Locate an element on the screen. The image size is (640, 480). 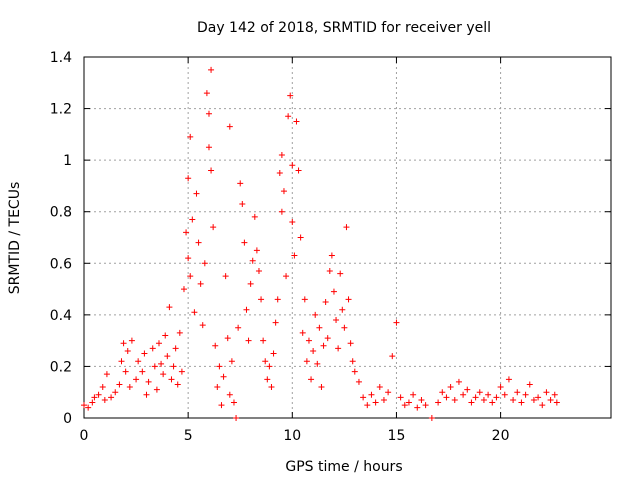
y-tick-label: 1.2 is located at coordinates (61, 110).